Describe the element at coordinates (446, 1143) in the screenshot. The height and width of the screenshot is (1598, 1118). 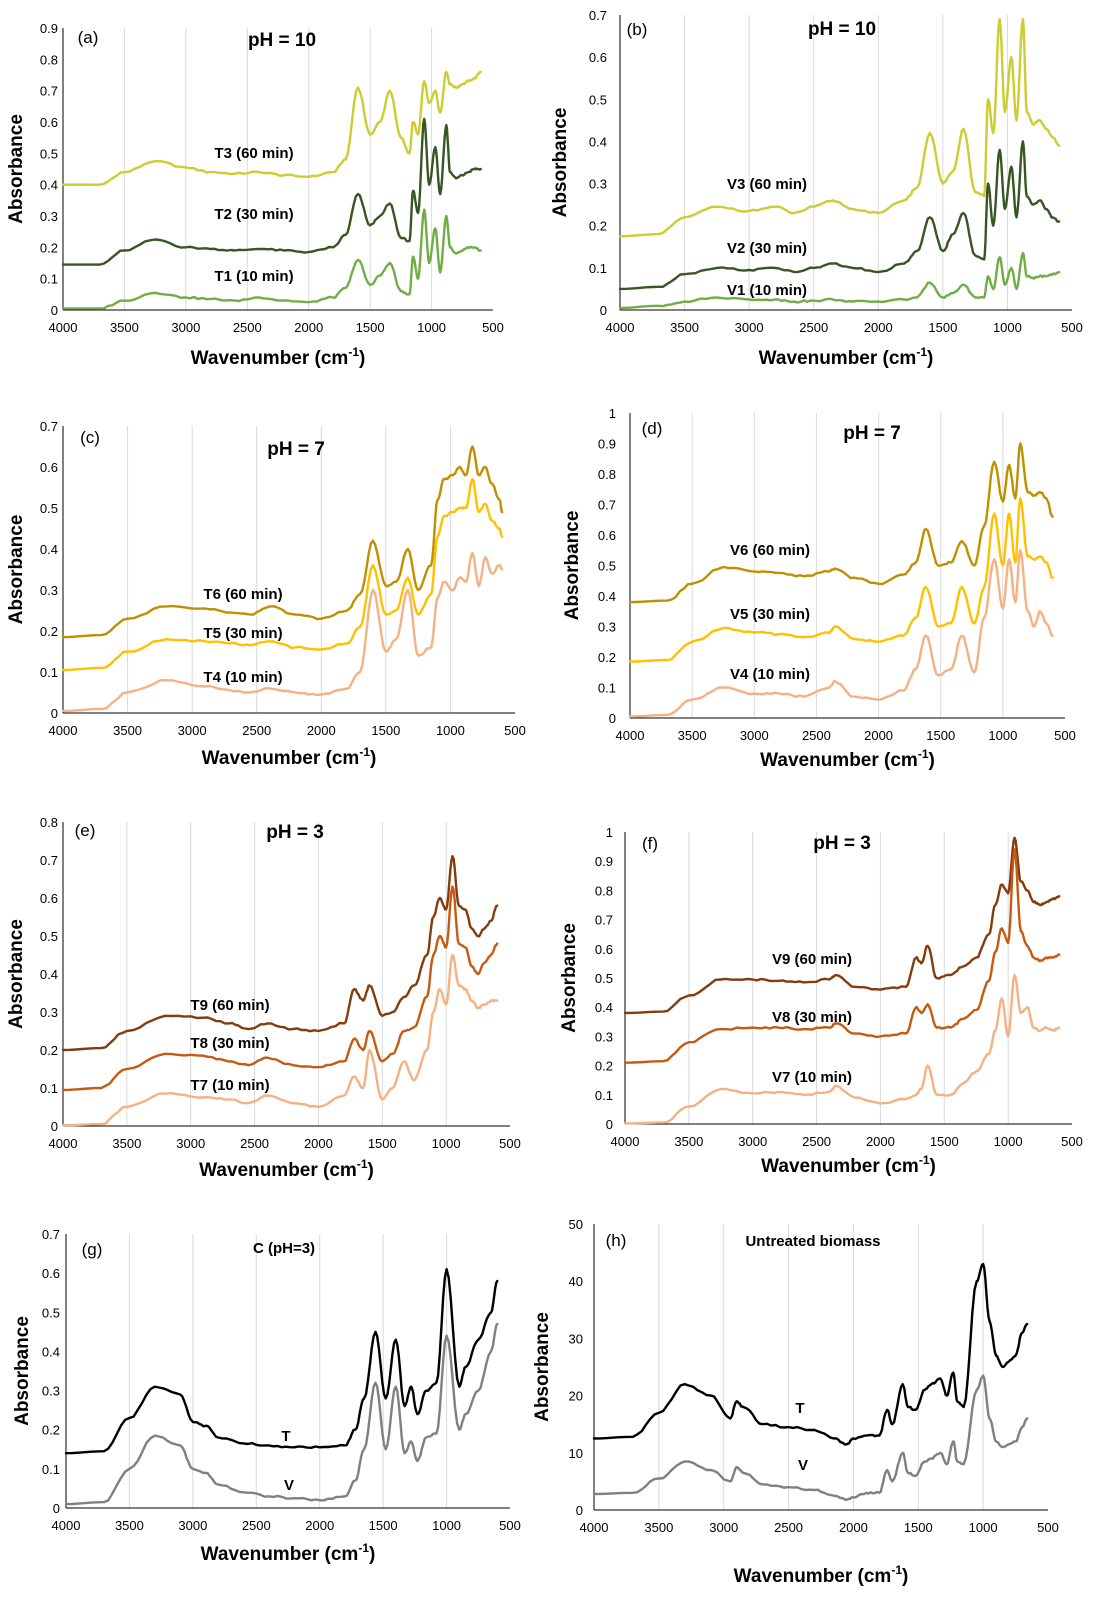
I see `x-tick-label: 1000` at that location.